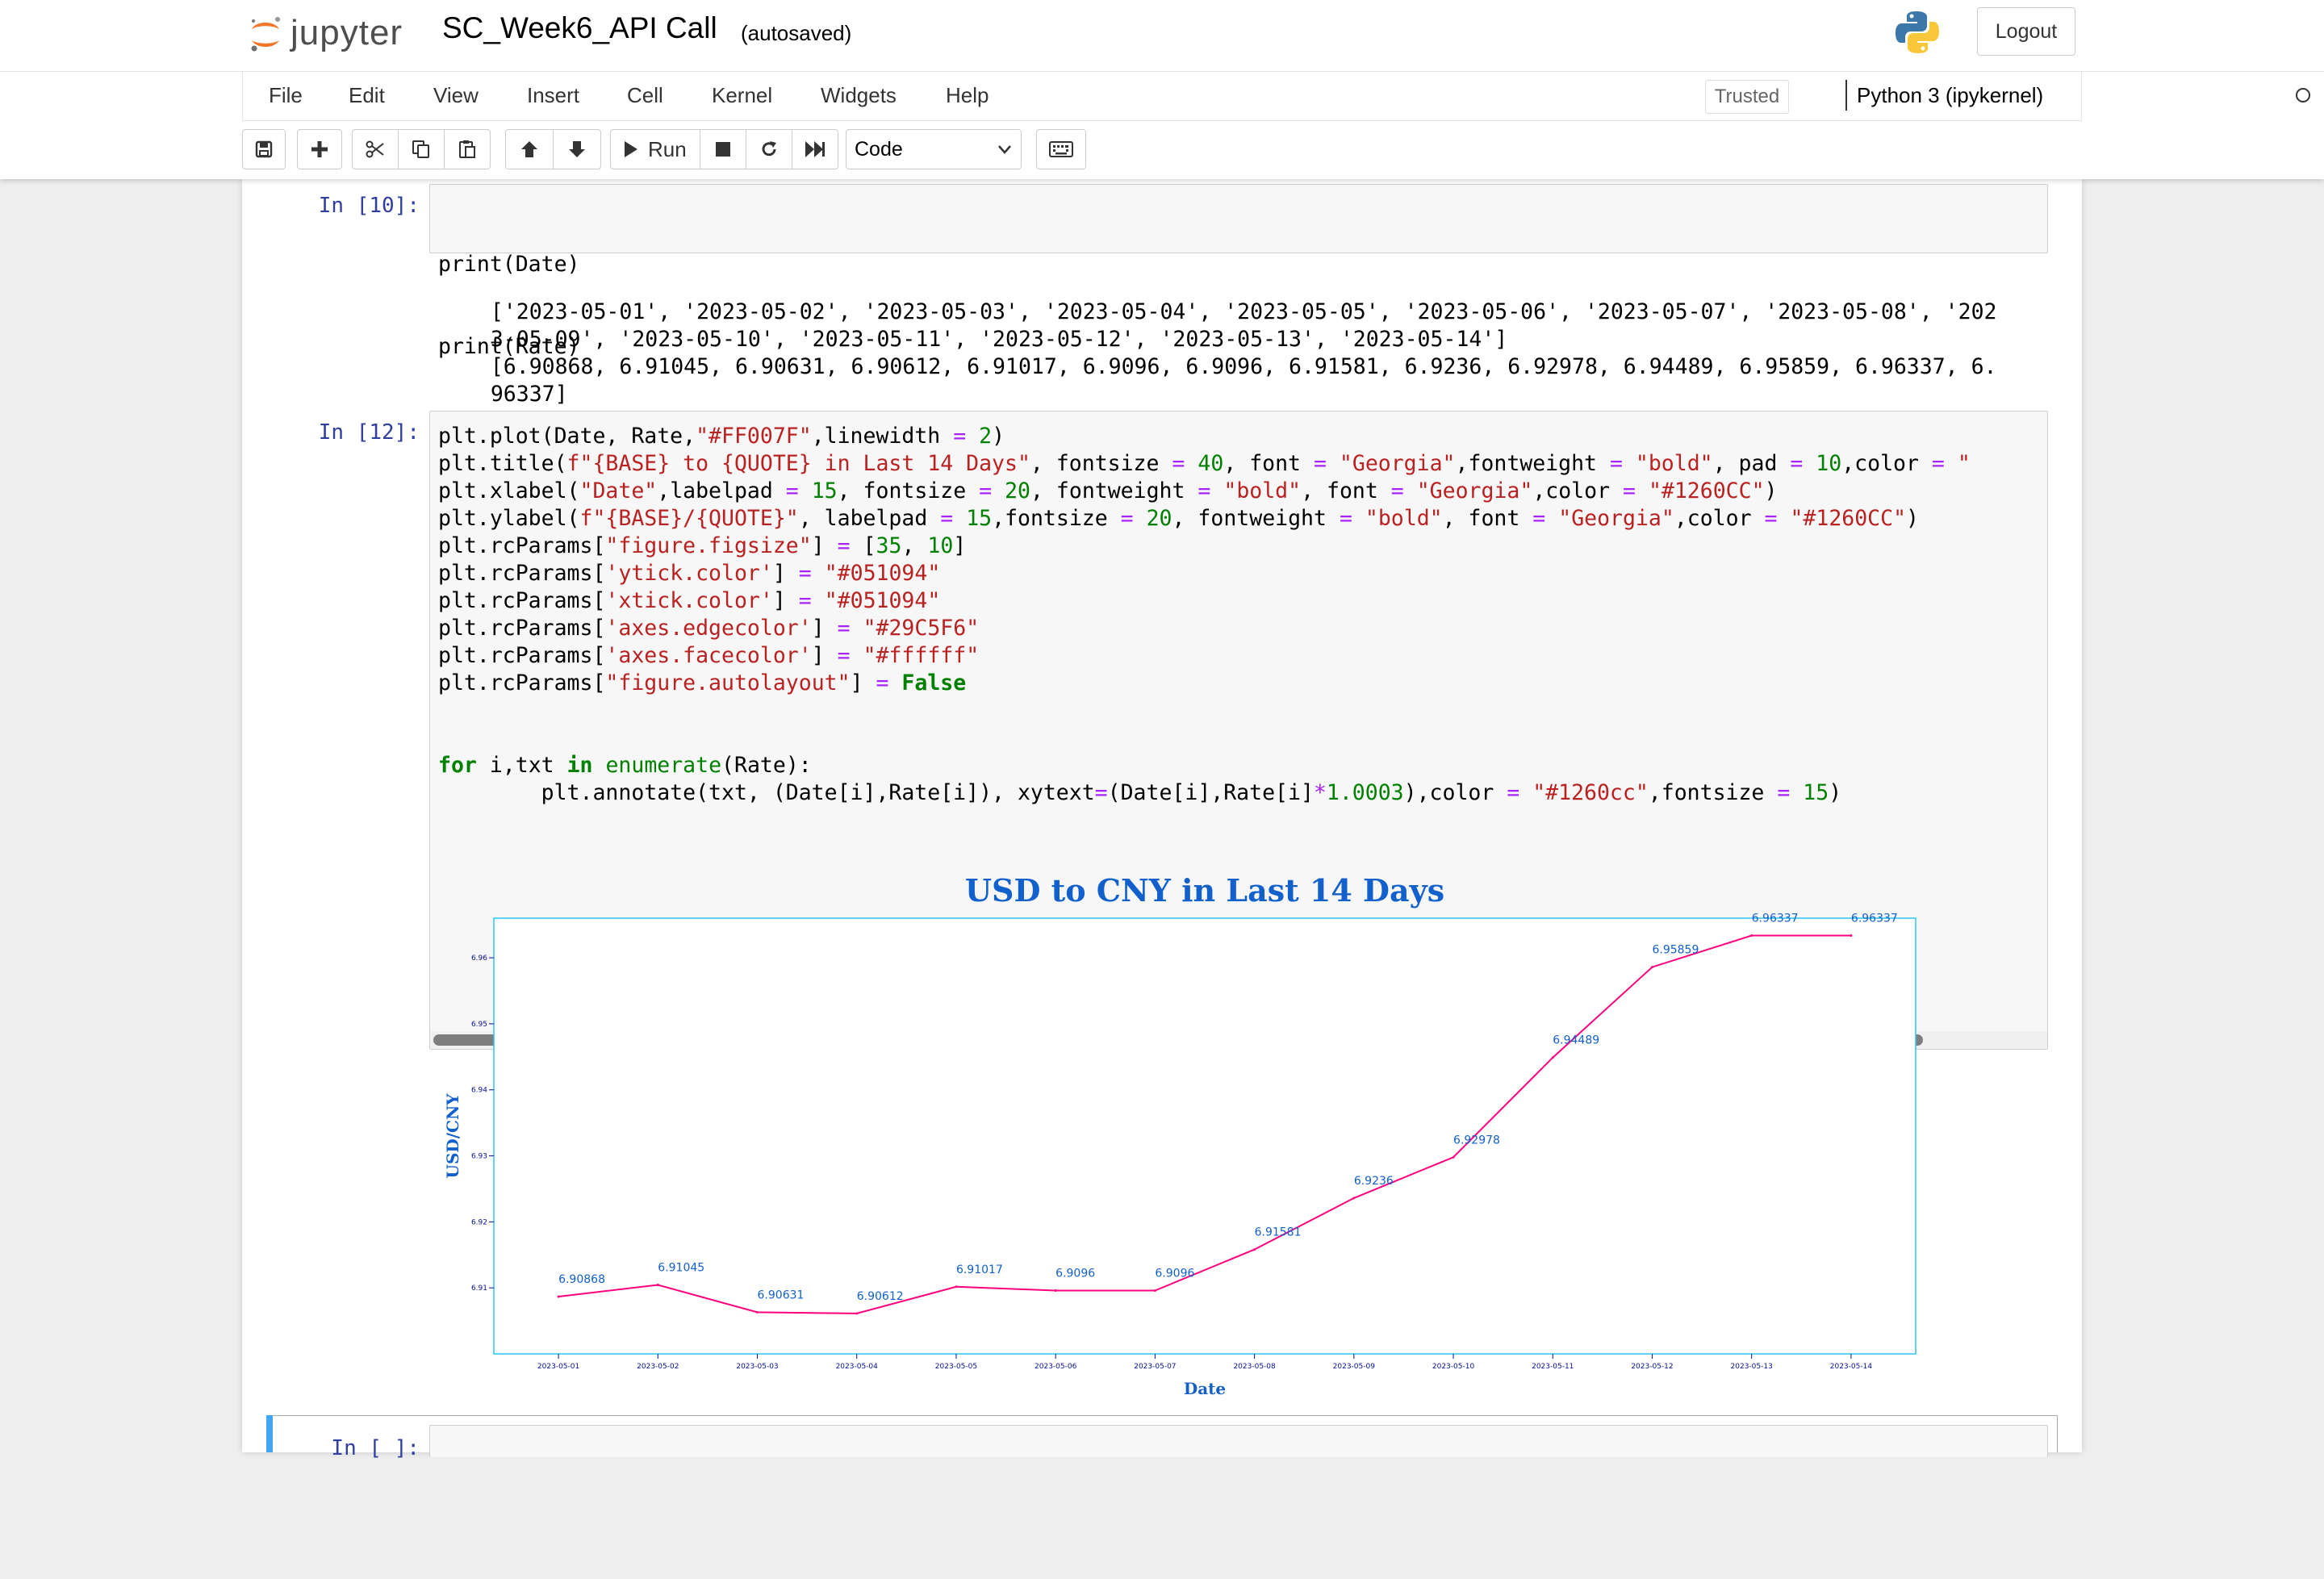 This screenshot has width=2324, height=1579. What do you see at coordinates (879, 149) in the screenshot?
I see `cell-type-value: Code` at bounding box center [879, 149].